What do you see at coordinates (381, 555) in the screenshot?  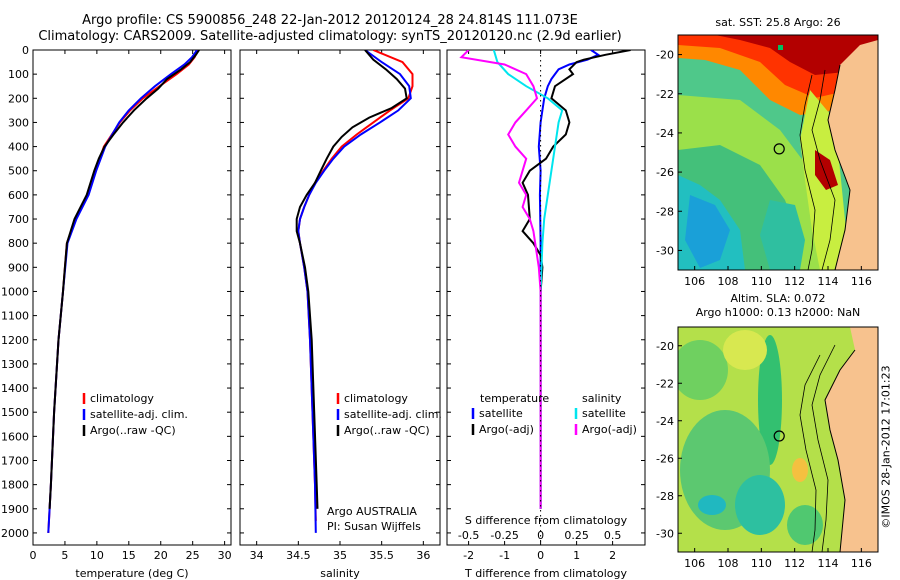 I see `x-tick-label: 35.5` at bounding box center [381, 555].